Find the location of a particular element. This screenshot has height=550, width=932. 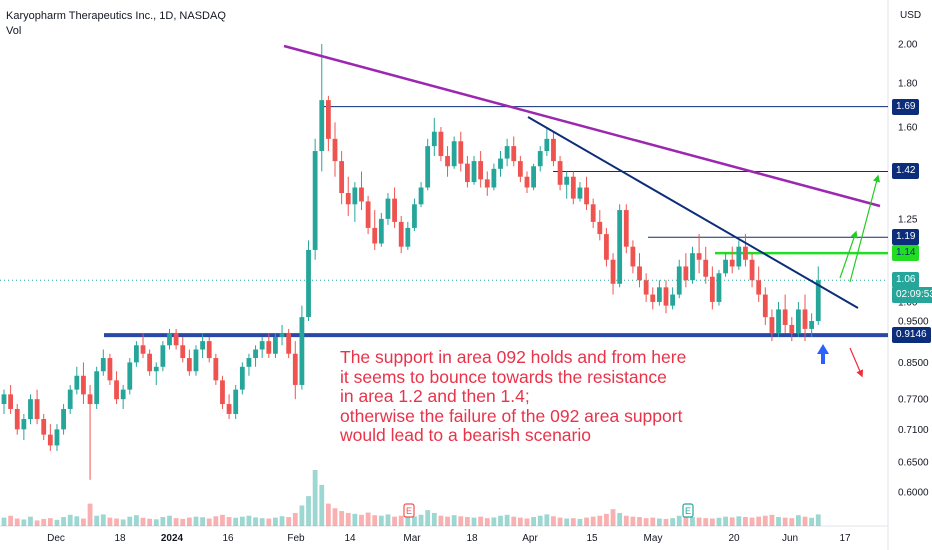

currency-label: USD is located at coordinates (911, 15).